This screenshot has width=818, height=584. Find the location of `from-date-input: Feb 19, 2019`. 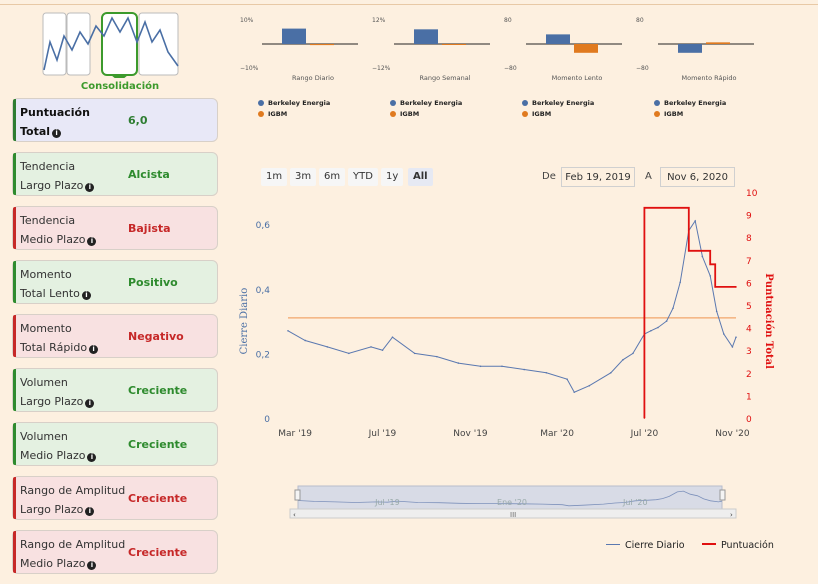

from-date-input: Feb 19, 2019 is located at coordinates (598, 177).